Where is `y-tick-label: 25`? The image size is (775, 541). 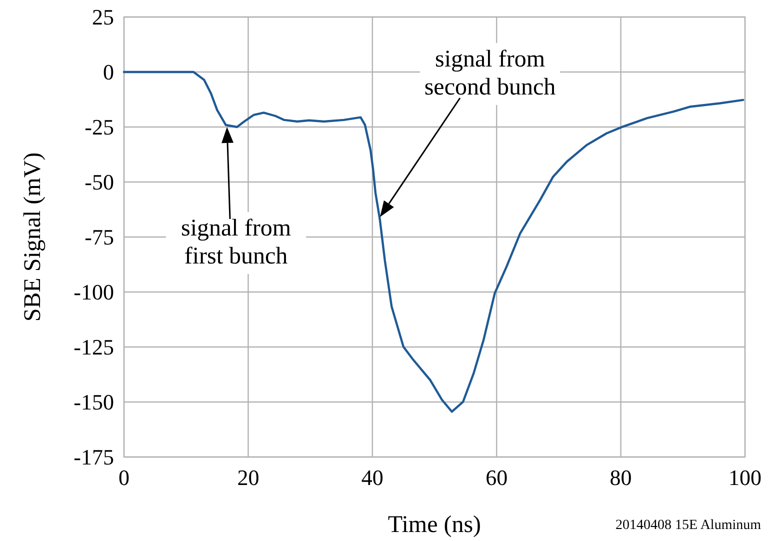 y-tick-label: 25 is located at coordinates (103, 17).